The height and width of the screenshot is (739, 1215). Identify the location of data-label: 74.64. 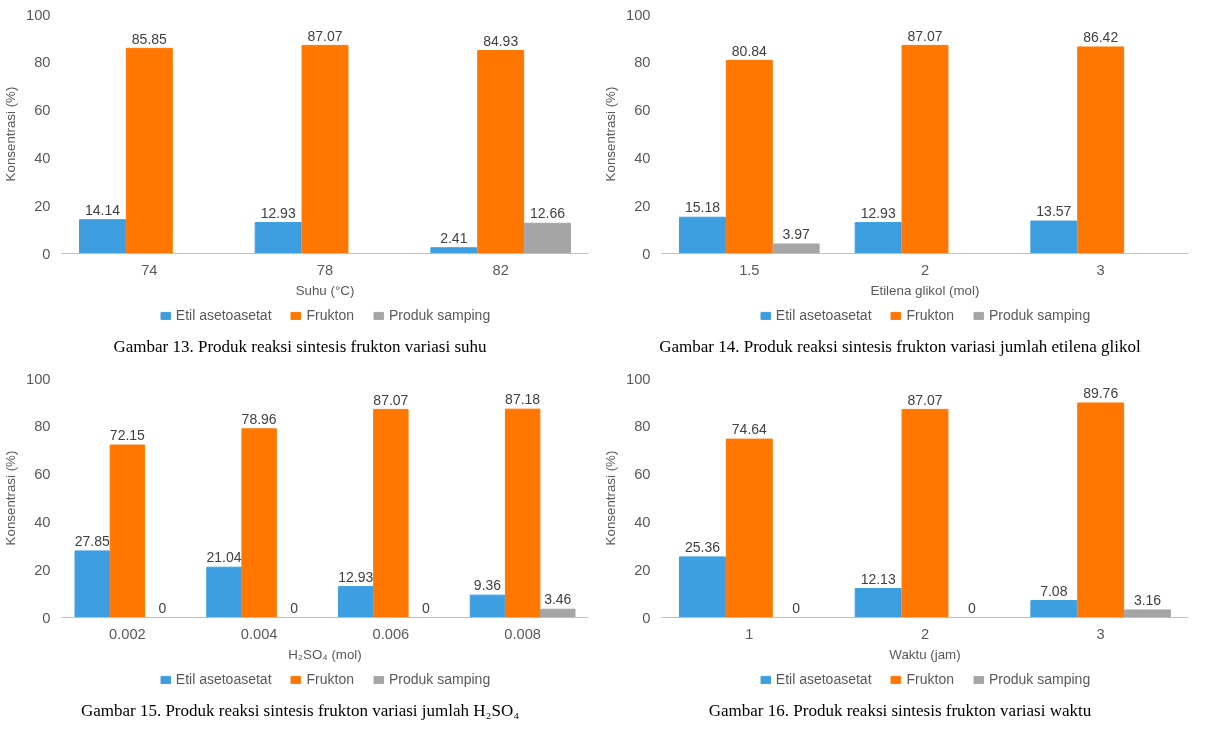
(749, 429).